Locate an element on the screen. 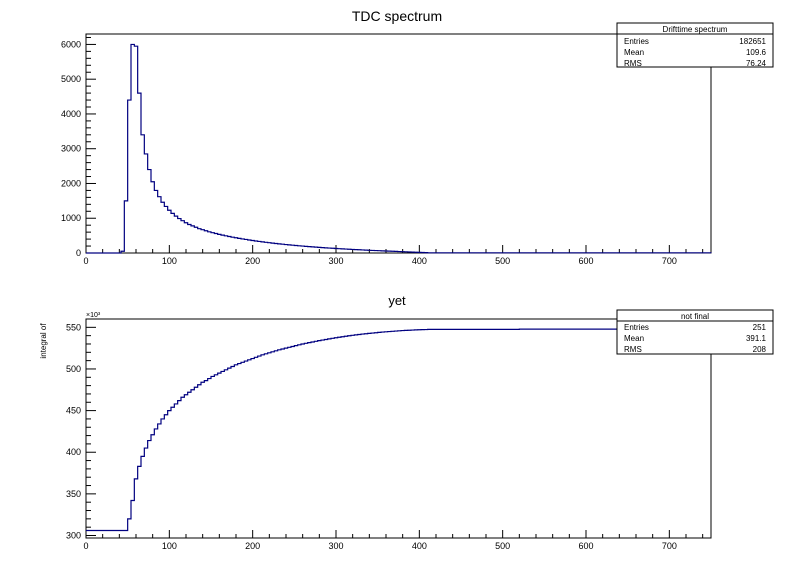 Image resolution: width=796 pixels, height=572 pixels. stats-value-entries: 251 is located at coordinates (760, 327).